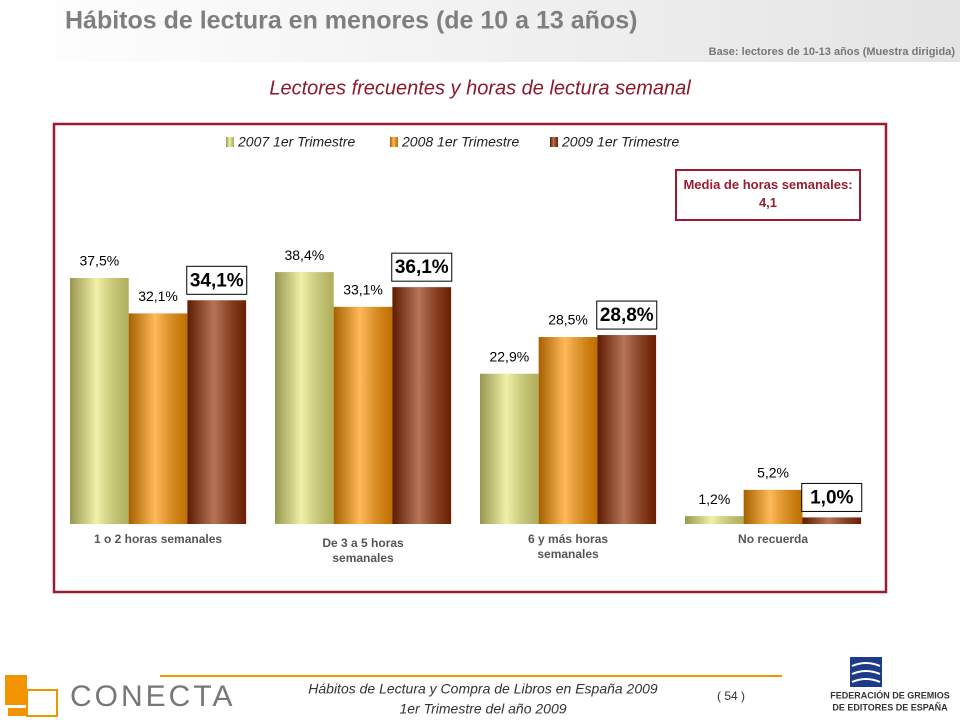  Describe the element at coordinates (304, 255) in the screenshot. I see `value-label: 38,4%` at that location.